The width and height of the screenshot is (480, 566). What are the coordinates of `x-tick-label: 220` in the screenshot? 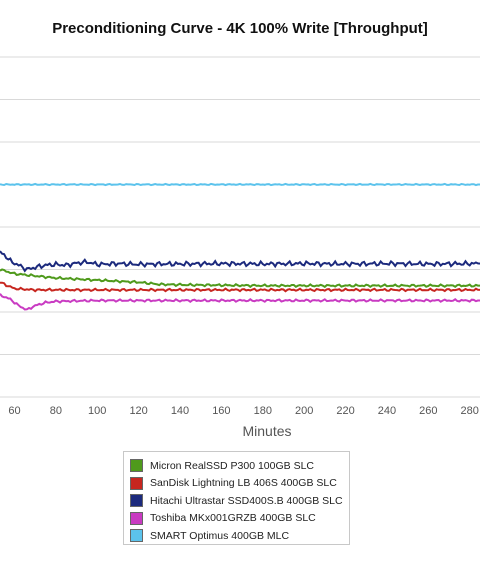 It's located at (345, 411).